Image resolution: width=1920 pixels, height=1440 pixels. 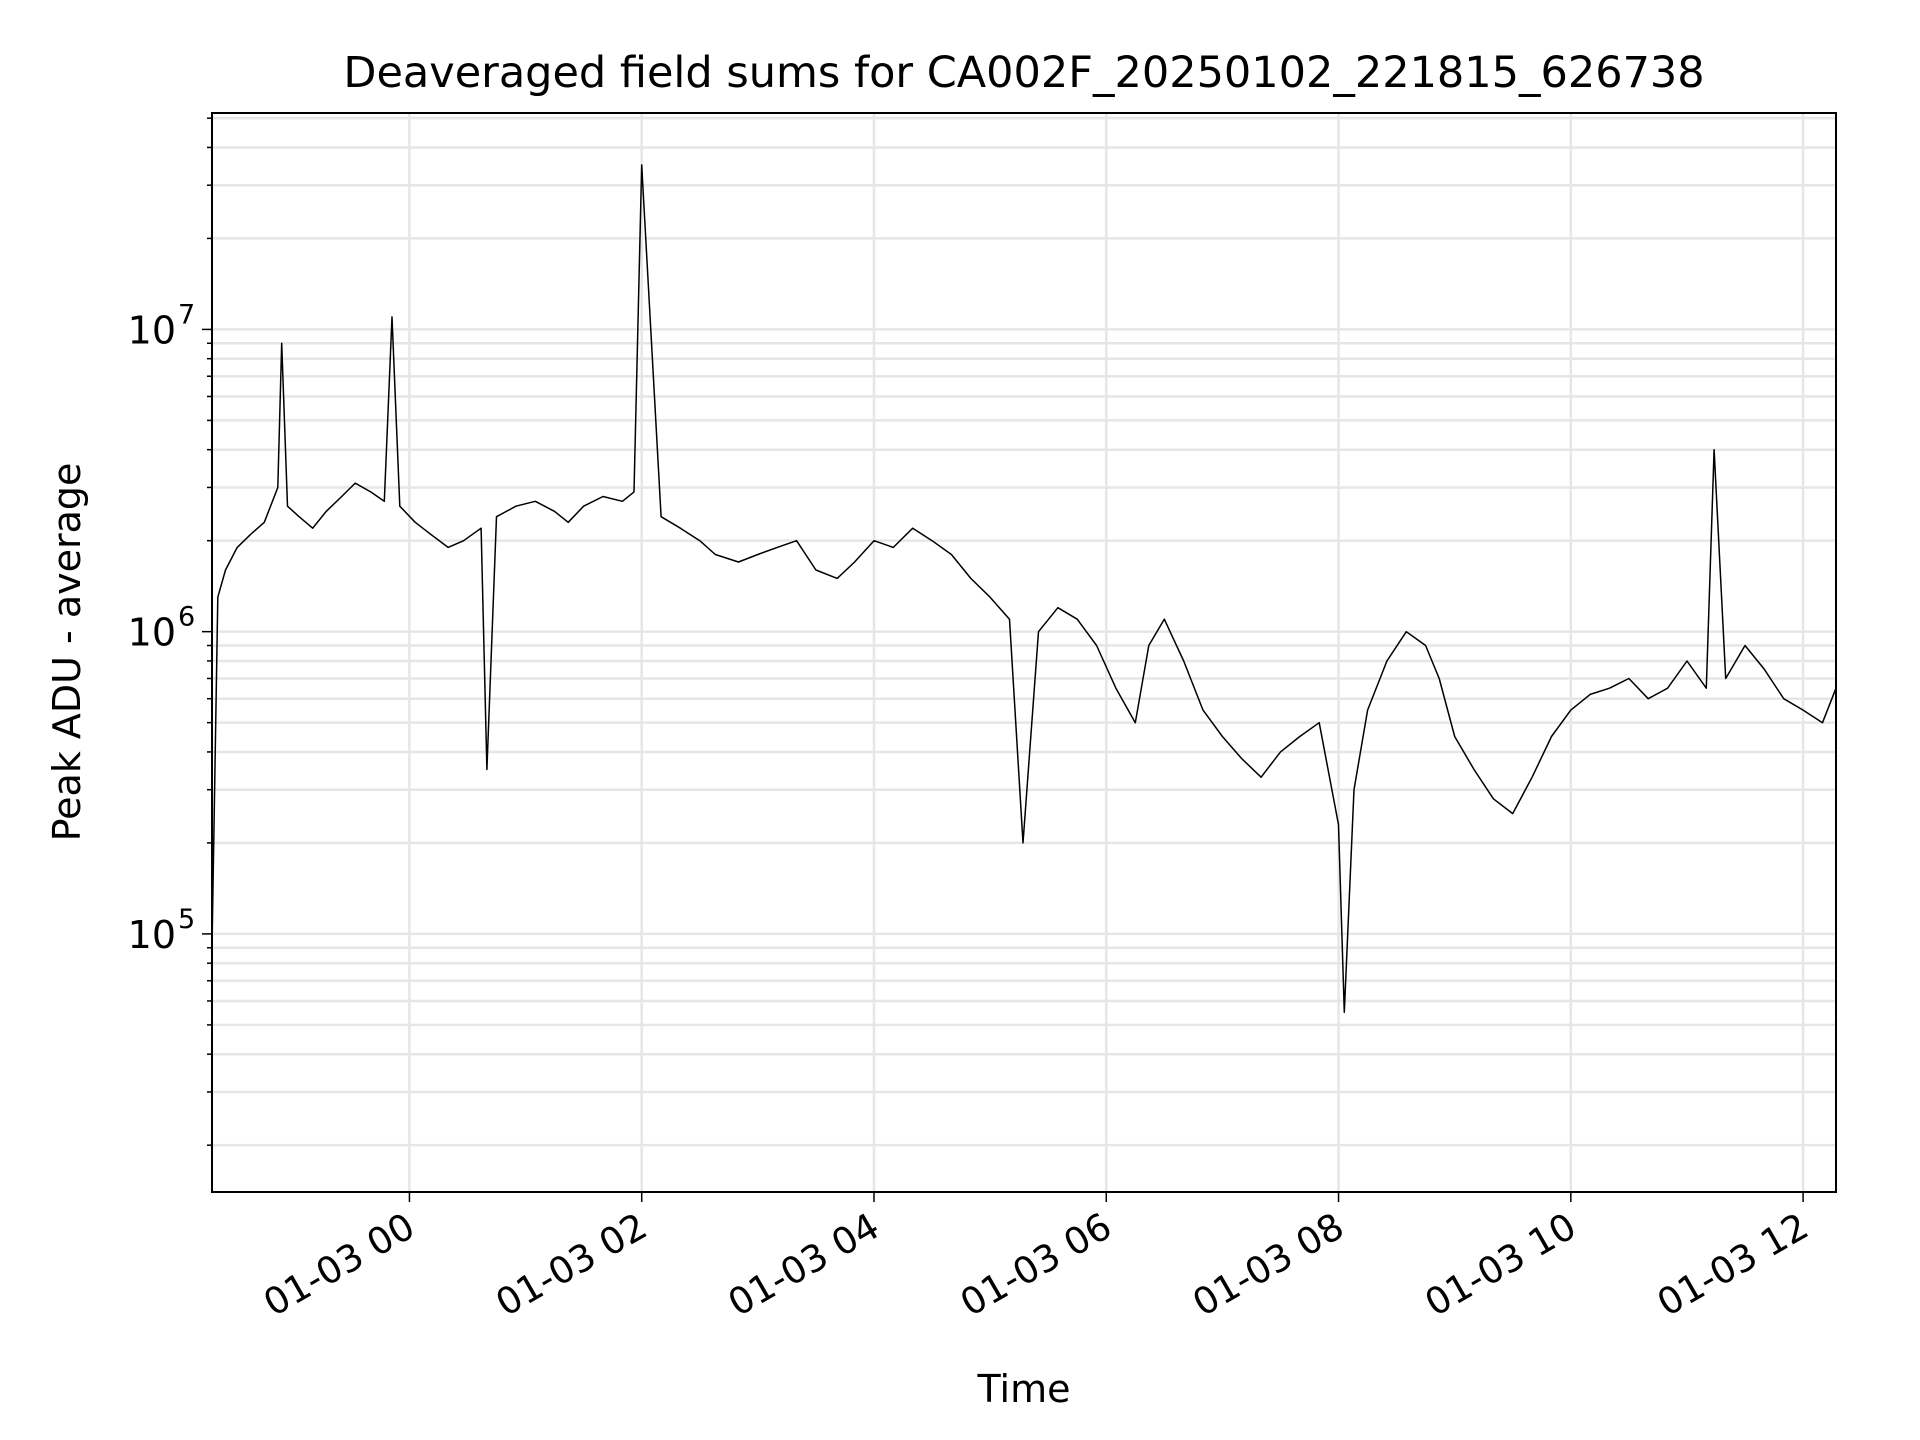 What do you see at coordinates (1024, 1389) in the screenshot?
I see `x-axis-label: Time` at bounding box center [1024, 1389].